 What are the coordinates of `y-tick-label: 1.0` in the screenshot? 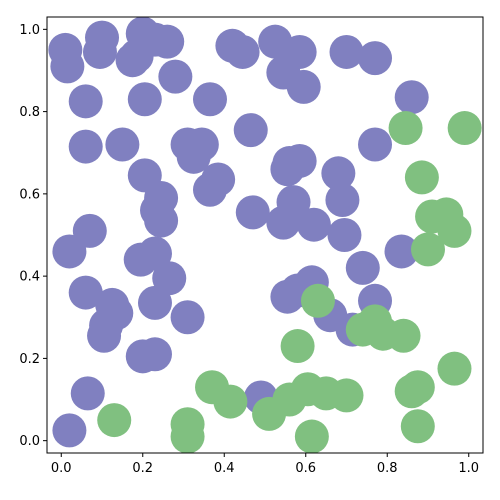 It's located at (29, 30).